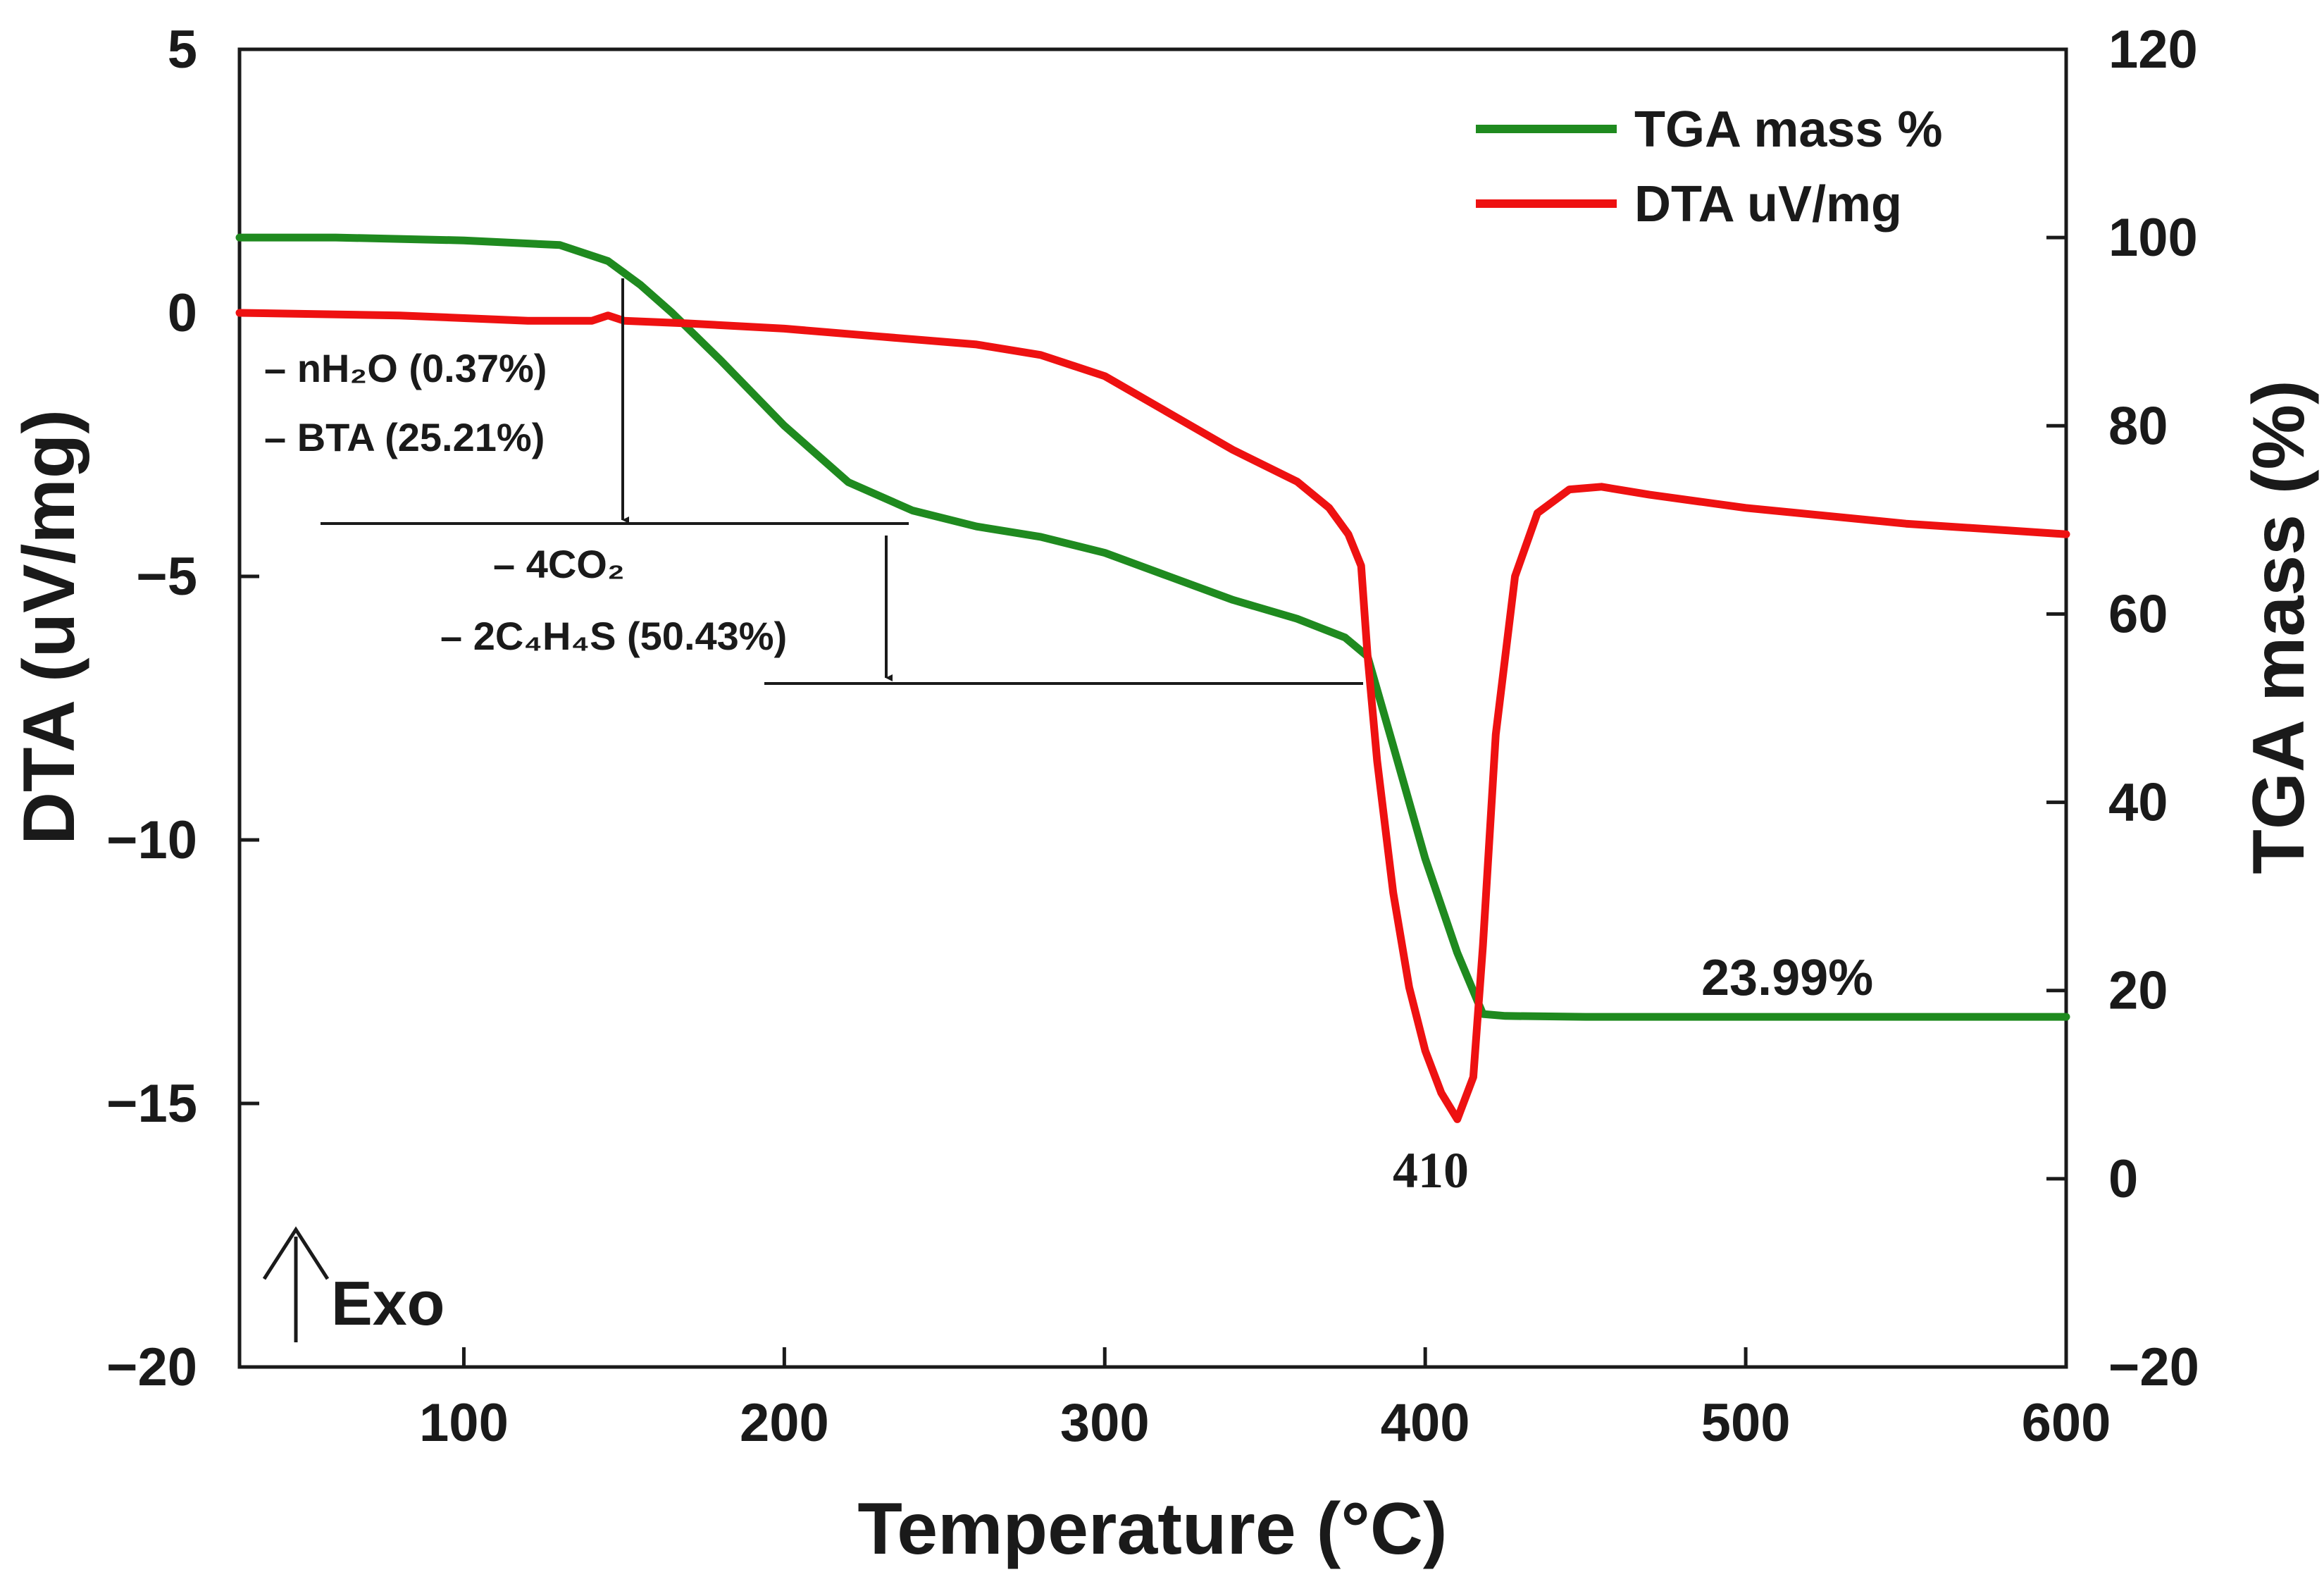  What do you see at coordinates (151, 840) in the screenshot?
I see `left-tick-label: −10` at bounding box center [151, 840].